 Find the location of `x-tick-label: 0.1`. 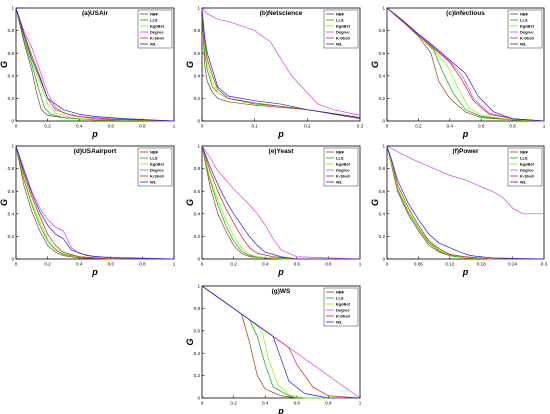

x-tick-label: 0.1 is located at coordinates (254, 126).